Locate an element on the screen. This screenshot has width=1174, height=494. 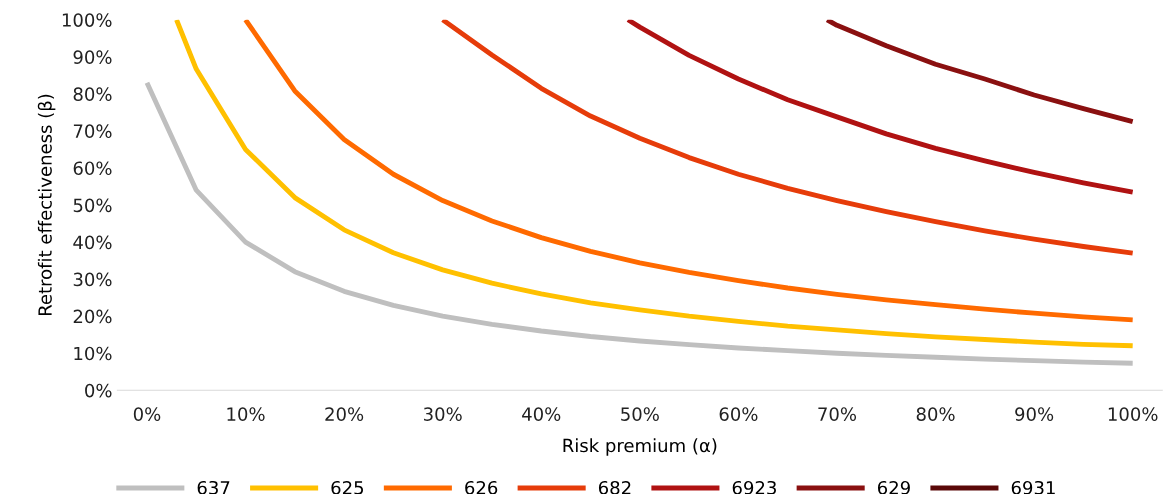
legend-label: 682 is located at coordinates (614, 487).